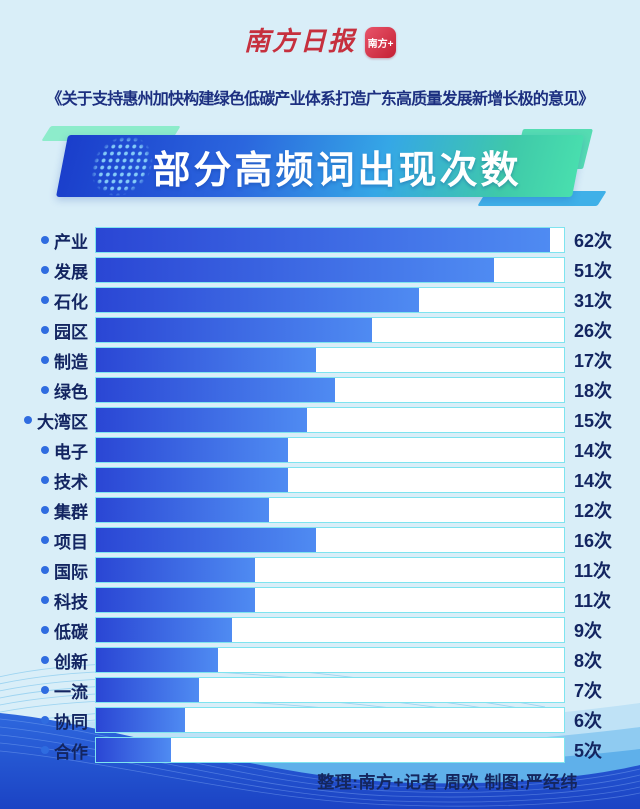 The height and width of the screenshot is (809, 640). Describe the element at coordinates (44, 750) in the screenshot. I see `category-label-group: 合作` at that location.